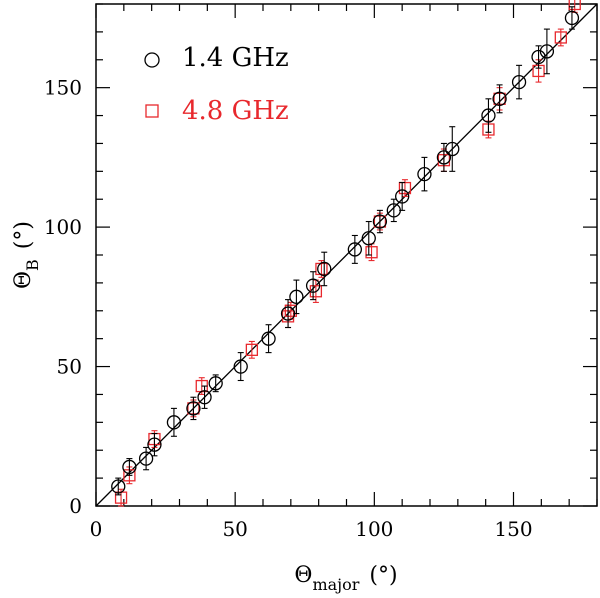  Describe the element at coordinates (23, 280) in the screenshot. I see `y-axis-symbol: Θ` at that location.